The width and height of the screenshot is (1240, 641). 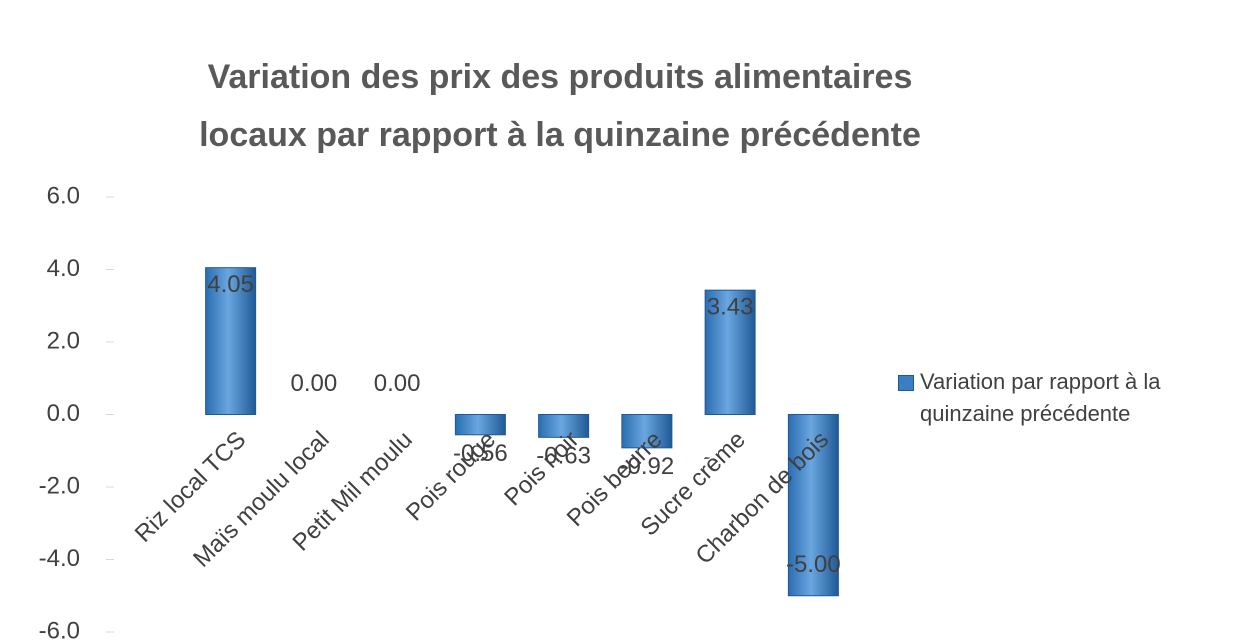 What do you see at coordinates (63, 340) in the screenshot?
I see `y-tick-label: 2.0` at bounding box center [63, 340].